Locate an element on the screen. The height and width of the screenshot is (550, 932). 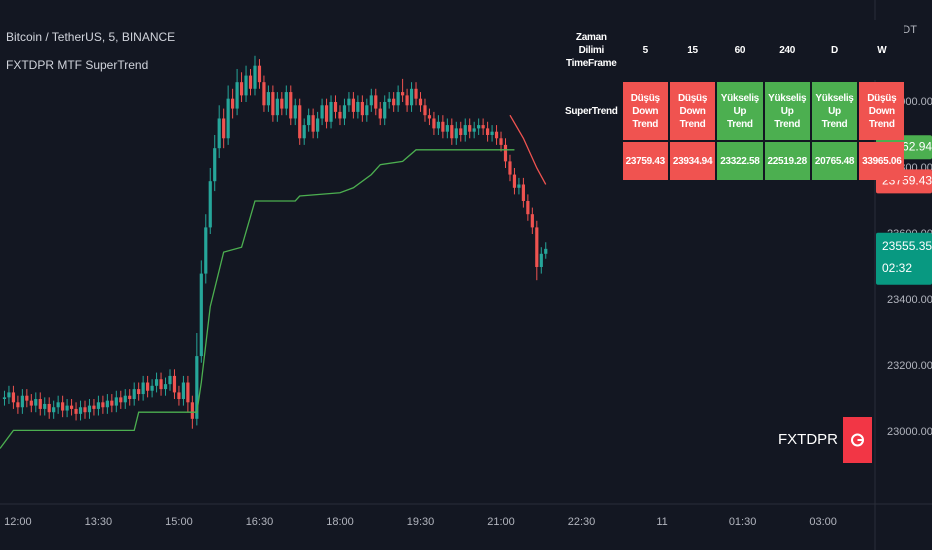
y-tick-label: 23400.00 is located at coordinates (909, 300).